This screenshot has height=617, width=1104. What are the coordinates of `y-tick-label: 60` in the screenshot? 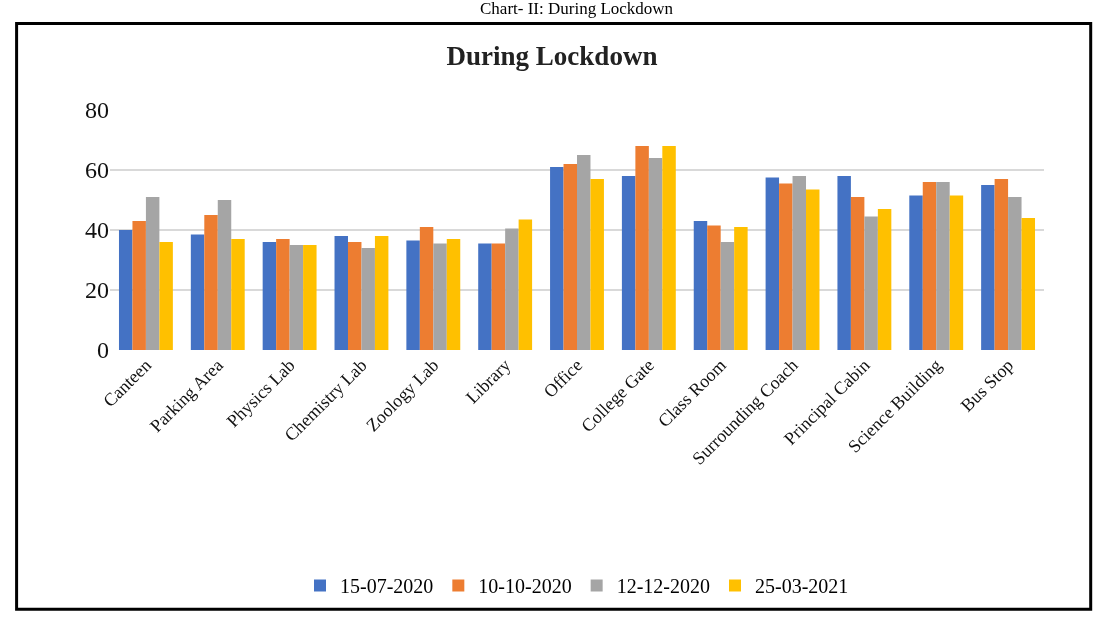 It's located at (97, 170).